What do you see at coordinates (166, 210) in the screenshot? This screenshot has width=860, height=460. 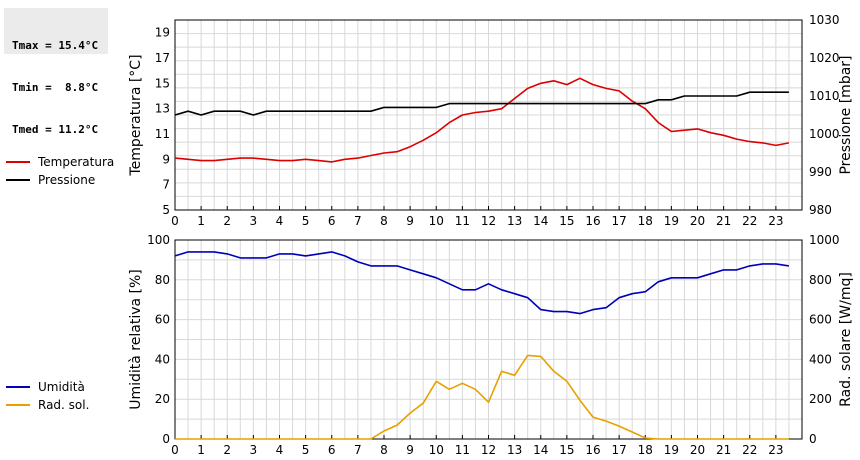 I see `y-tick-label: 5` at bounding box center [166, 210].